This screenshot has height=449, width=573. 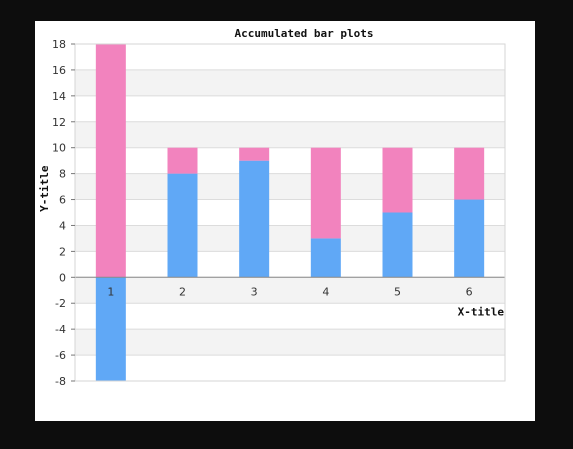 What do you see at coordinates (62, 251) in the screenshot?
I see `y-tick-label: 2` at bounding box center [62, 251].